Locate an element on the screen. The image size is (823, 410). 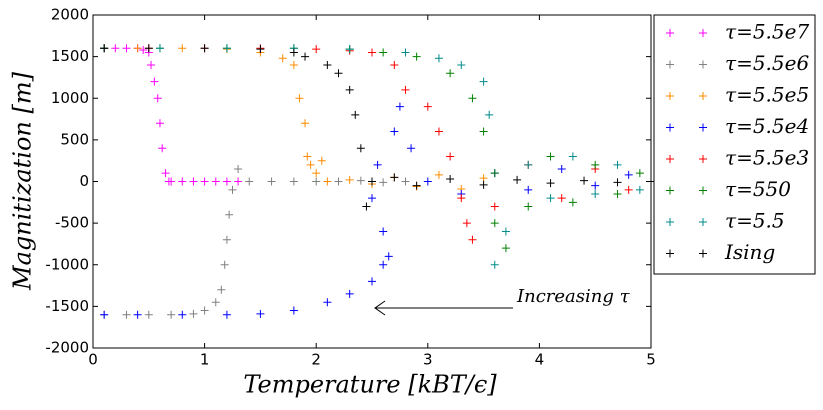
y-axis-label: Magnitization [m] is located at coordinates (23, 181).